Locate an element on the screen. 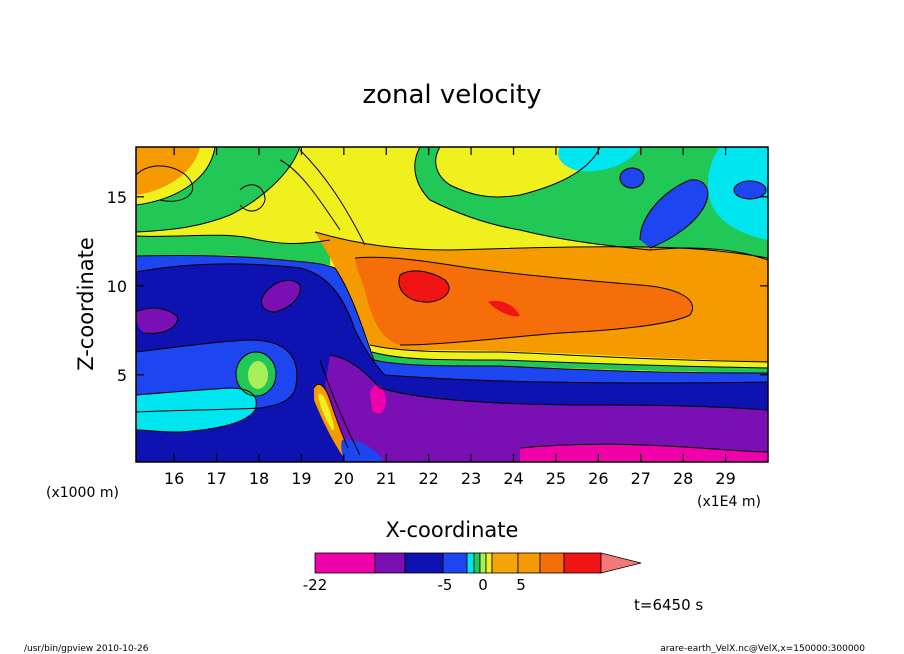  footer-left: /usr/bin/gpview 2010-10-26 is located at coordinates (86, 649).